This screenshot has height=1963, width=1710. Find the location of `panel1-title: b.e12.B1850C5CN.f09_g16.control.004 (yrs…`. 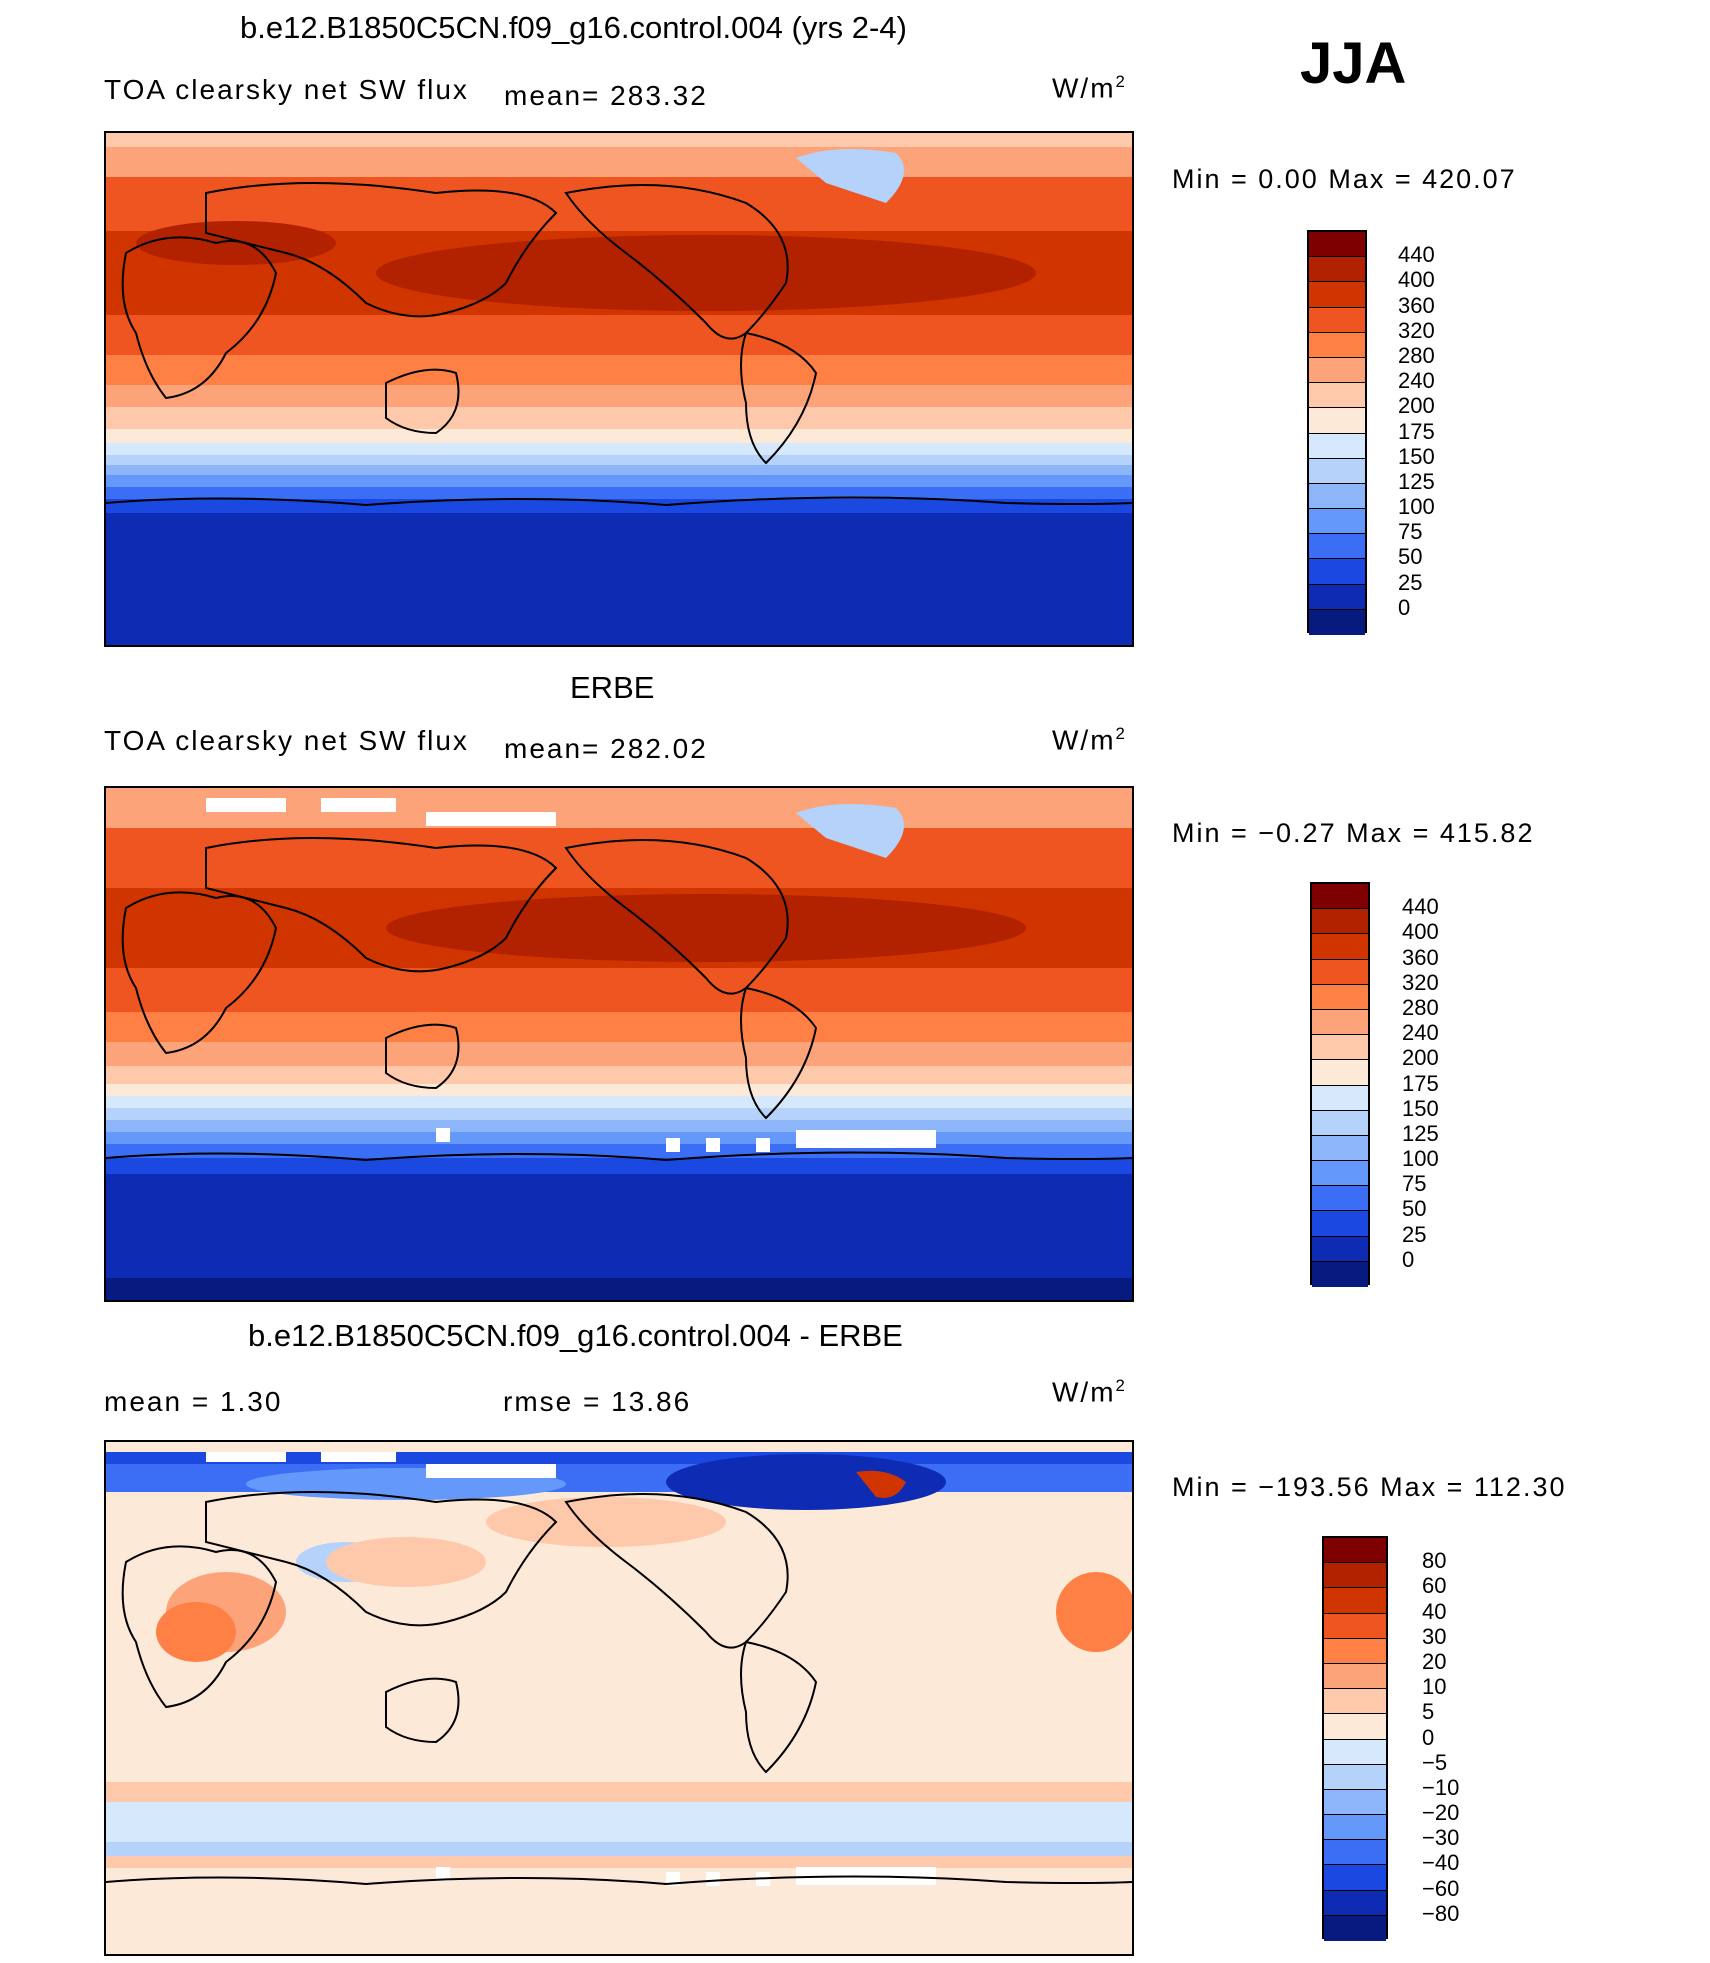

panel1-title: b.e12.B1850C5CN.f09_g16.control.004 (yrs… is located at coordinates (573, 27).